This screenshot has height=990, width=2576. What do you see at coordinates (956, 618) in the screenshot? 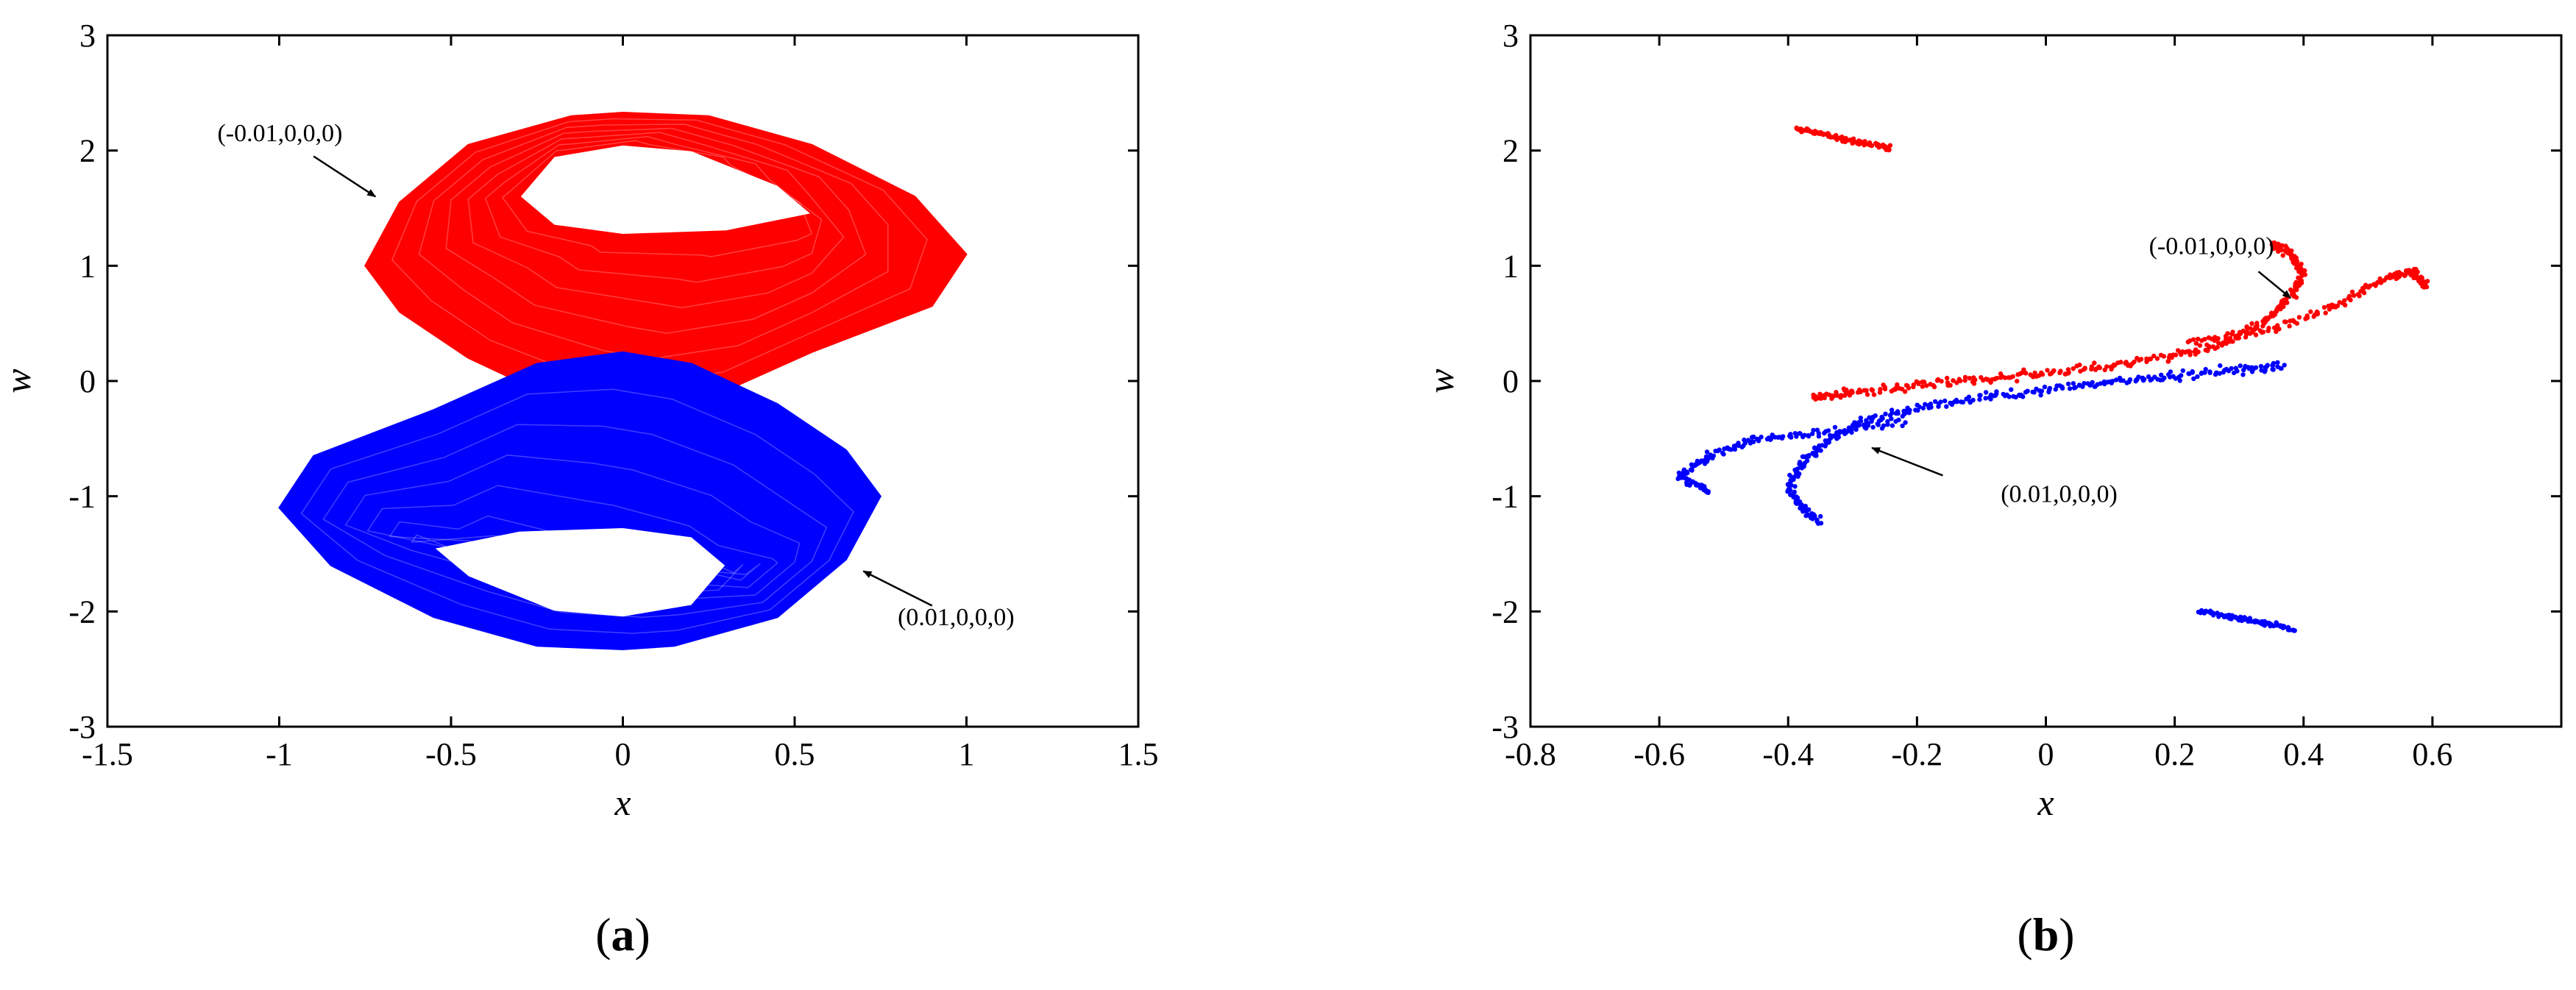
I see `annotation-label: (0.01,0,0,0)` at bounding box center [956, 618].